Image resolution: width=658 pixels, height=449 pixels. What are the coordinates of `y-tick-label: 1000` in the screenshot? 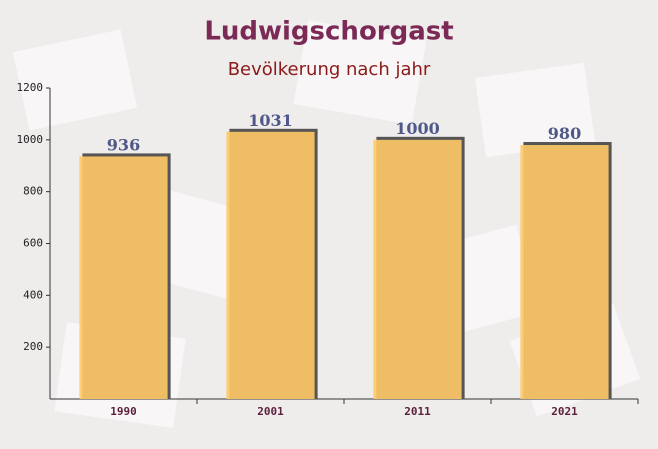 It's located at (30, 139).